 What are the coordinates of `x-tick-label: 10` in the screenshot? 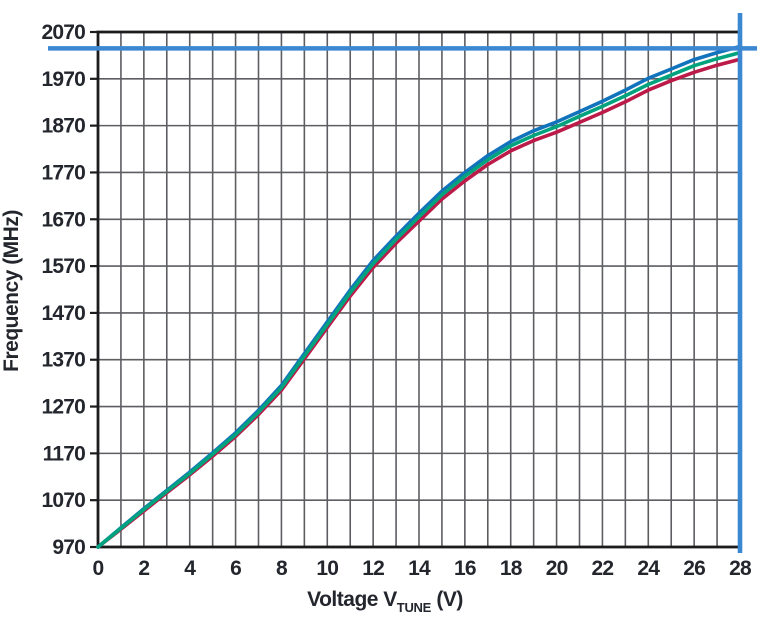 It's located at (327, 568).